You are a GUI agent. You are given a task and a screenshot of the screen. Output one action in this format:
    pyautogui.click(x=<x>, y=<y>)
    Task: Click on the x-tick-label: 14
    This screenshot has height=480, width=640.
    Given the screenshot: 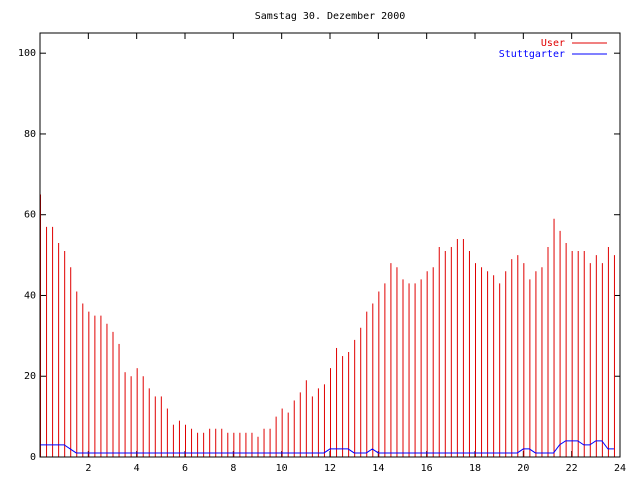 What is the action you would take?
    pyautogui.click(x=378, y=468)
    